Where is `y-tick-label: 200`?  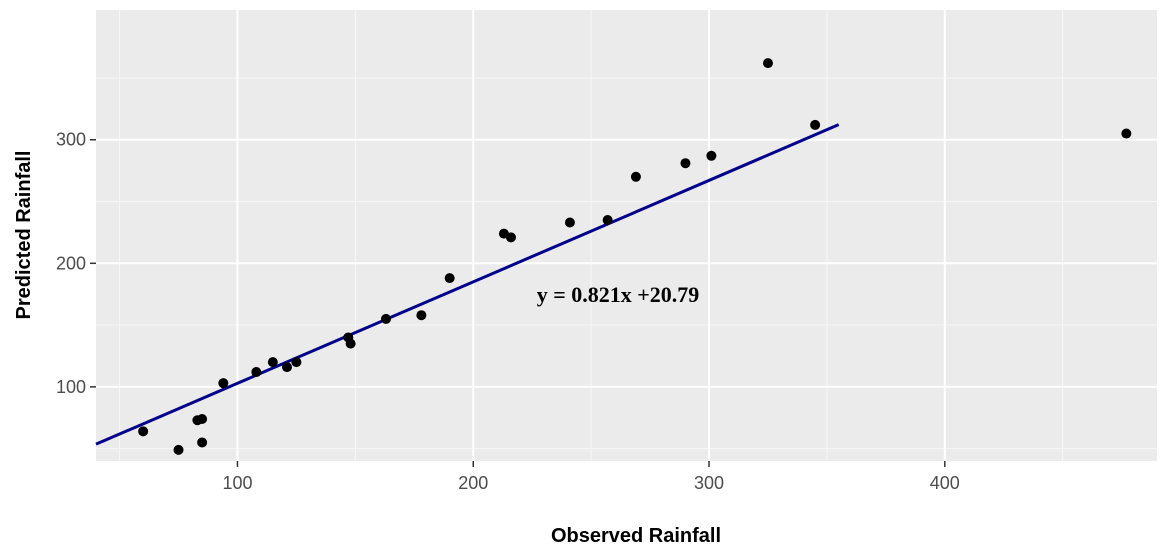
y-tick-label: 200 is located at coordinates (71, 263).